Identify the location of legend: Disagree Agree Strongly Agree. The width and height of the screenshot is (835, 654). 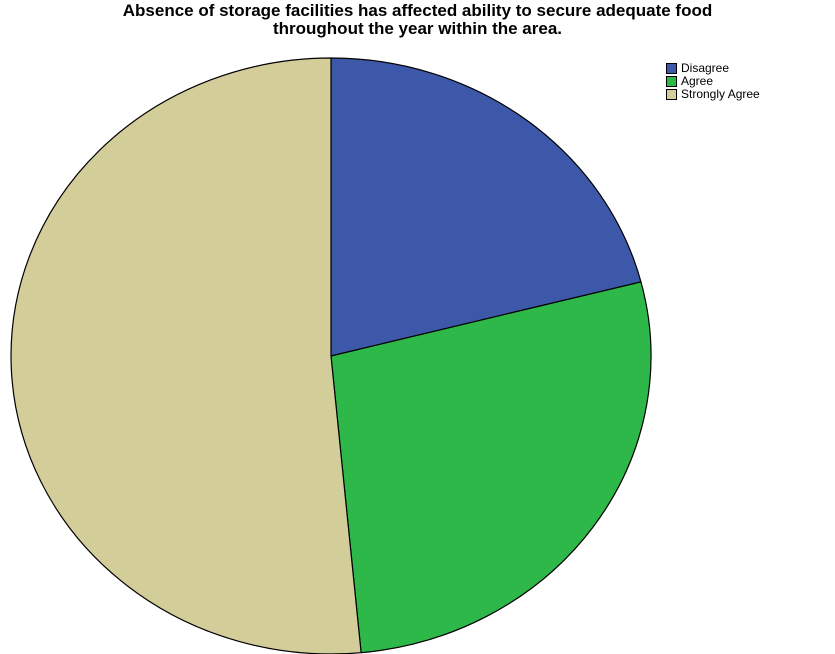
(713, 81).